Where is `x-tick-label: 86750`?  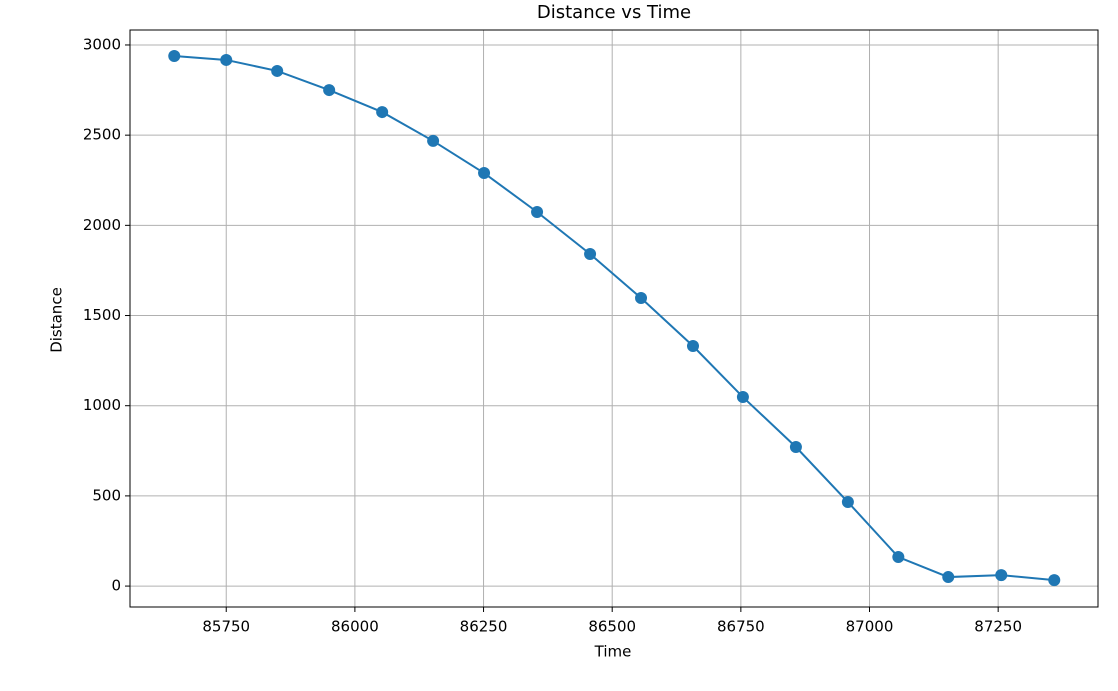
x-tick-label: 86750 is located at coordinates (741, 627).